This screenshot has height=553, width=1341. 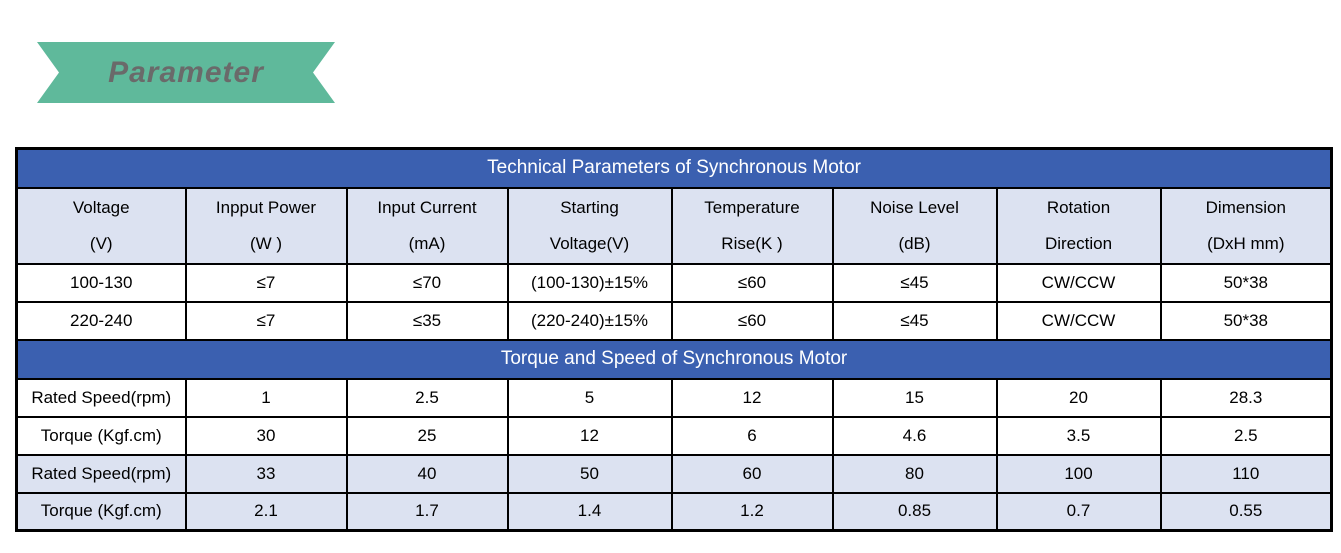 What do you see at coordinates (1078, 435) in the screenshot?
I see `cell: 3.5` at bounding box center [1078, 435].